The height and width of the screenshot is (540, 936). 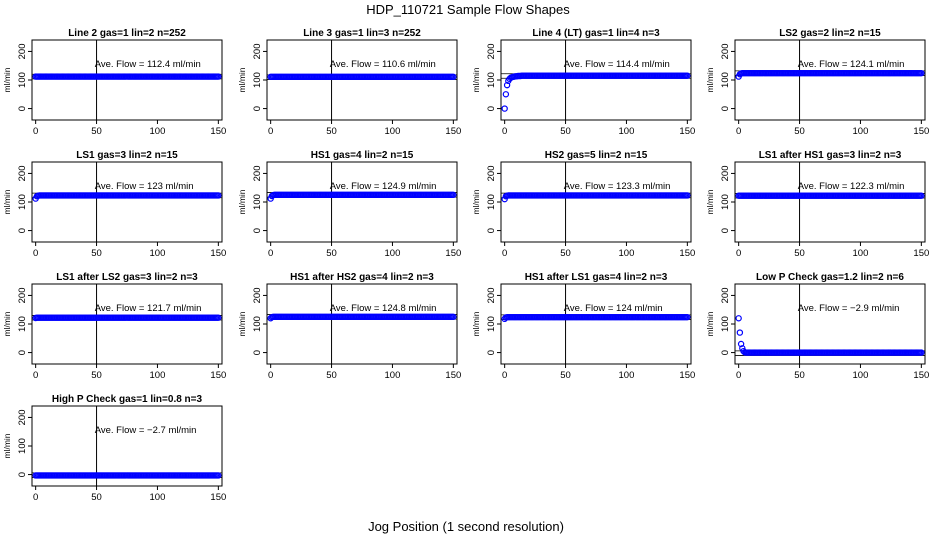 What do you see at coordinates (851, 186) in the screenshot?
I see `ave-flow-annotation: Ave. Flow = 122.3 ml/min` at bounding box center [851, 186].